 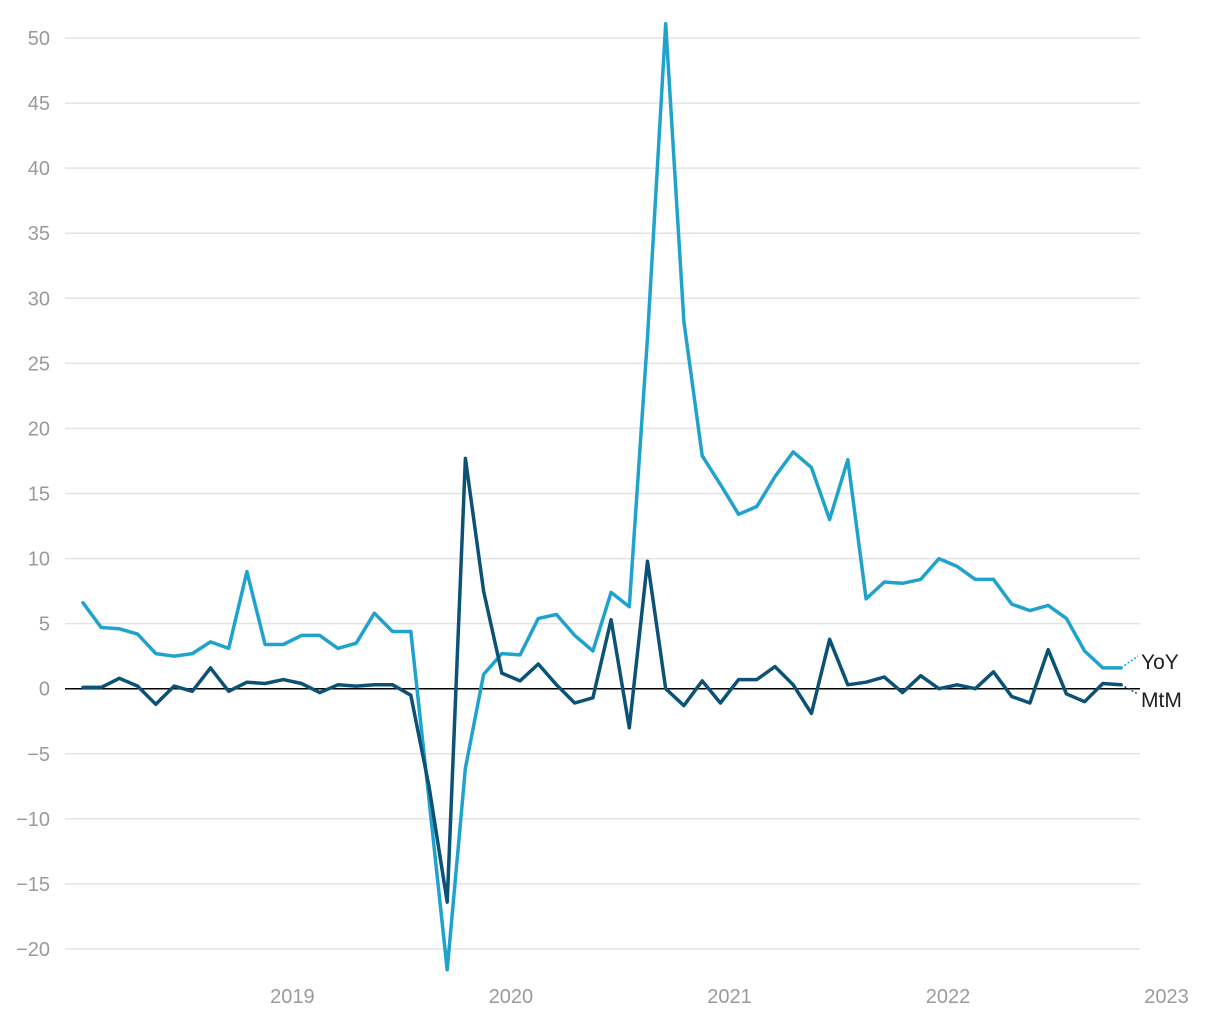 What do you see at coordinates (1151, 681) in the screenshot?
I see `series-labels: YoY MtM` at bounding box center [1151, 681].